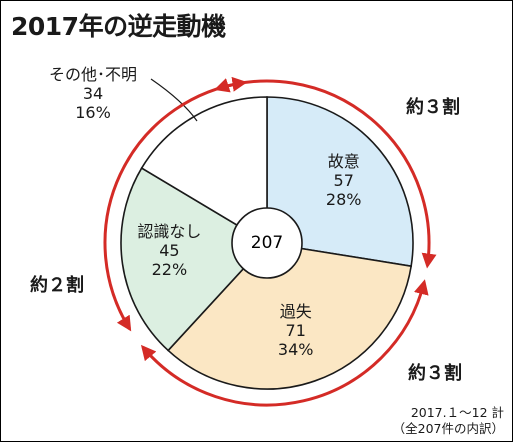 The width and height of the screenshot is (513, 442). What do you see at coordinates (448, 428) in the screenshot?
I see `footnote-scope: （全207件の内訳）` at bounding box center [448, 428].